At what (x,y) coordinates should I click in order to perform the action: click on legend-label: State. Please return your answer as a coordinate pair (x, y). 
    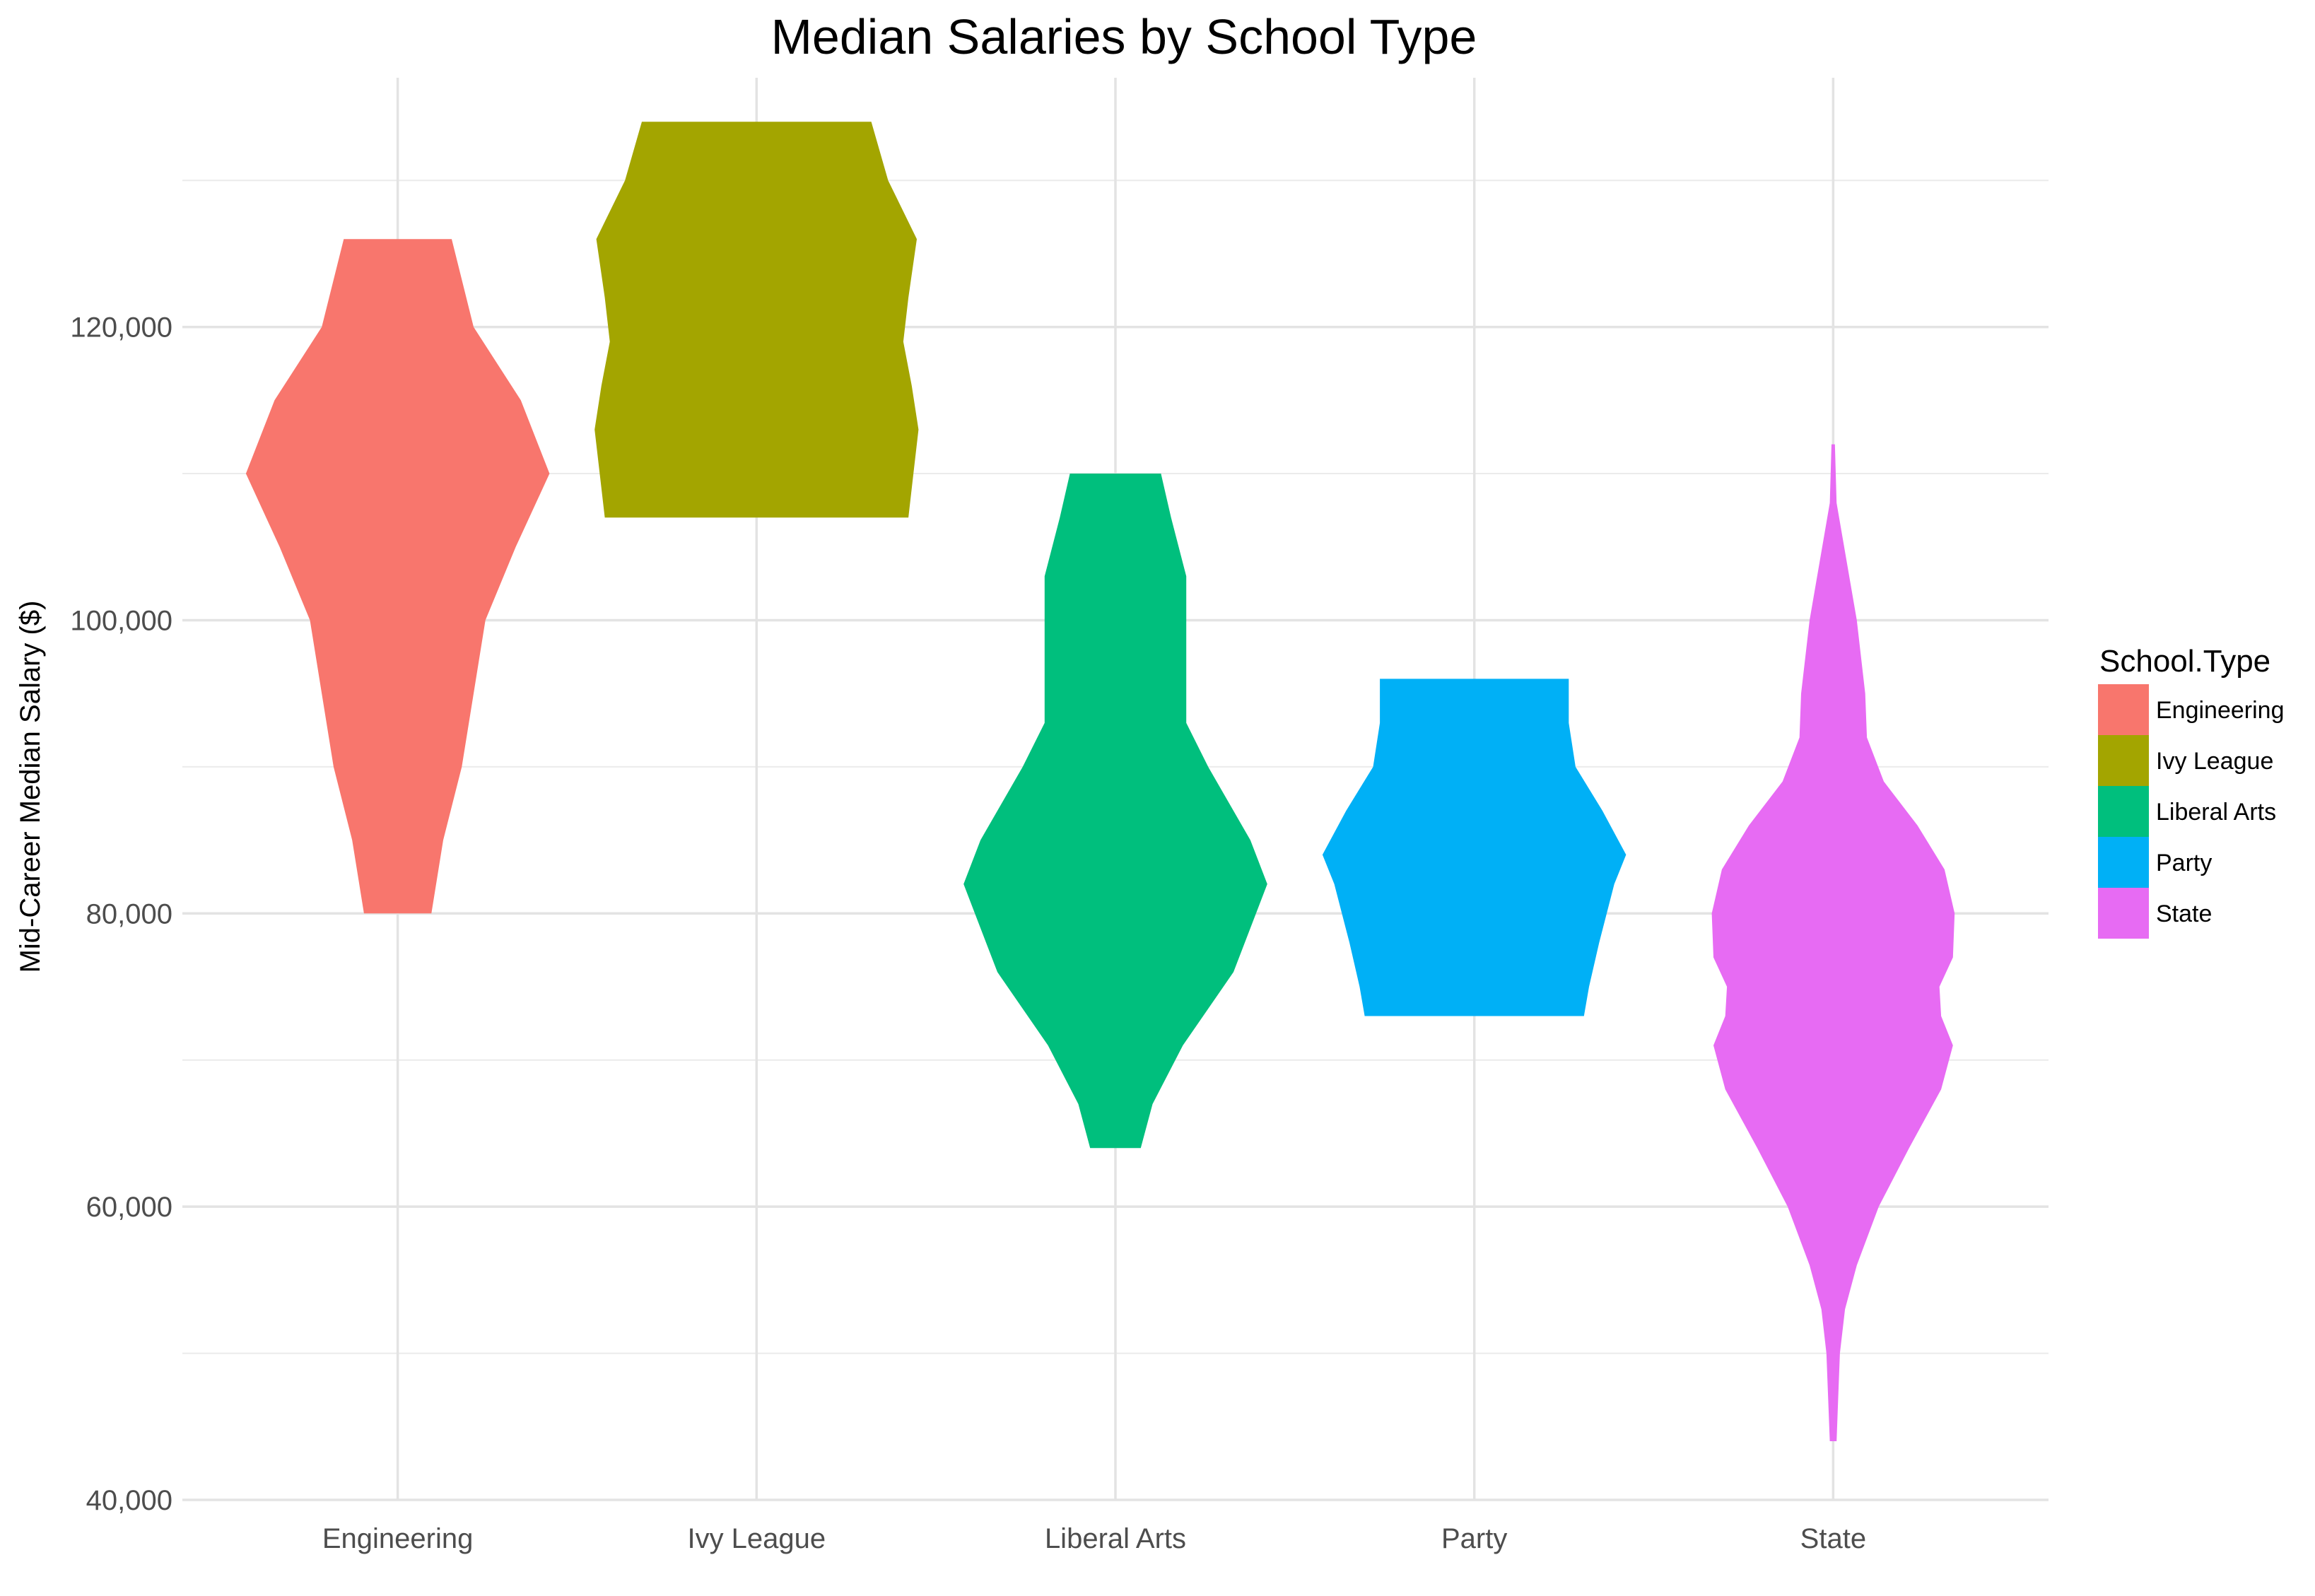
    Looking at the image, I should click on (2184, 913).